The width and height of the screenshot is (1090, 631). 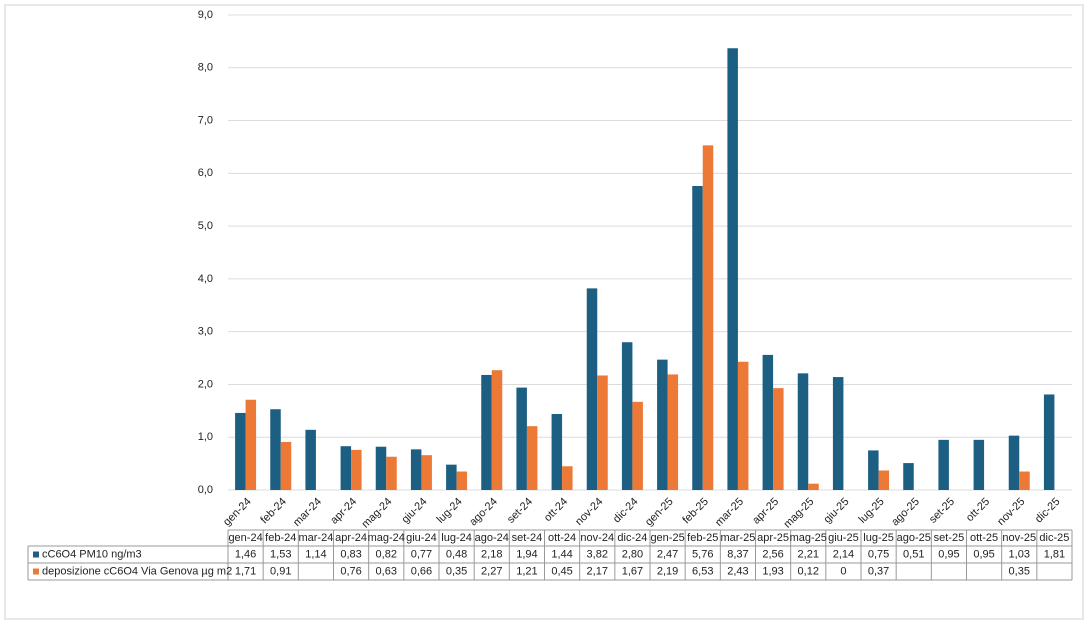 I want to click on table-header: set-24, so click(x=527, y=538).